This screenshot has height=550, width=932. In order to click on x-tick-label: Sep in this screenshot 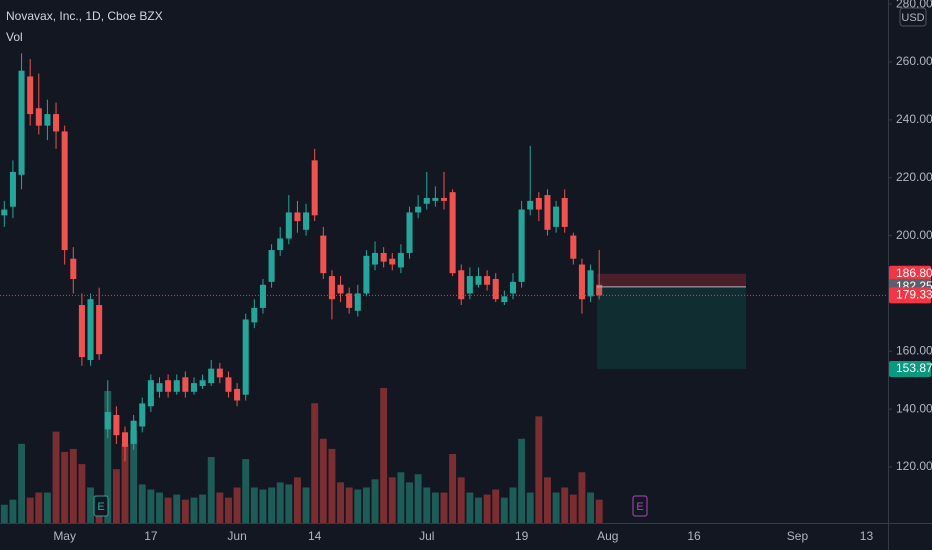, I will do `click(798, 536)`.